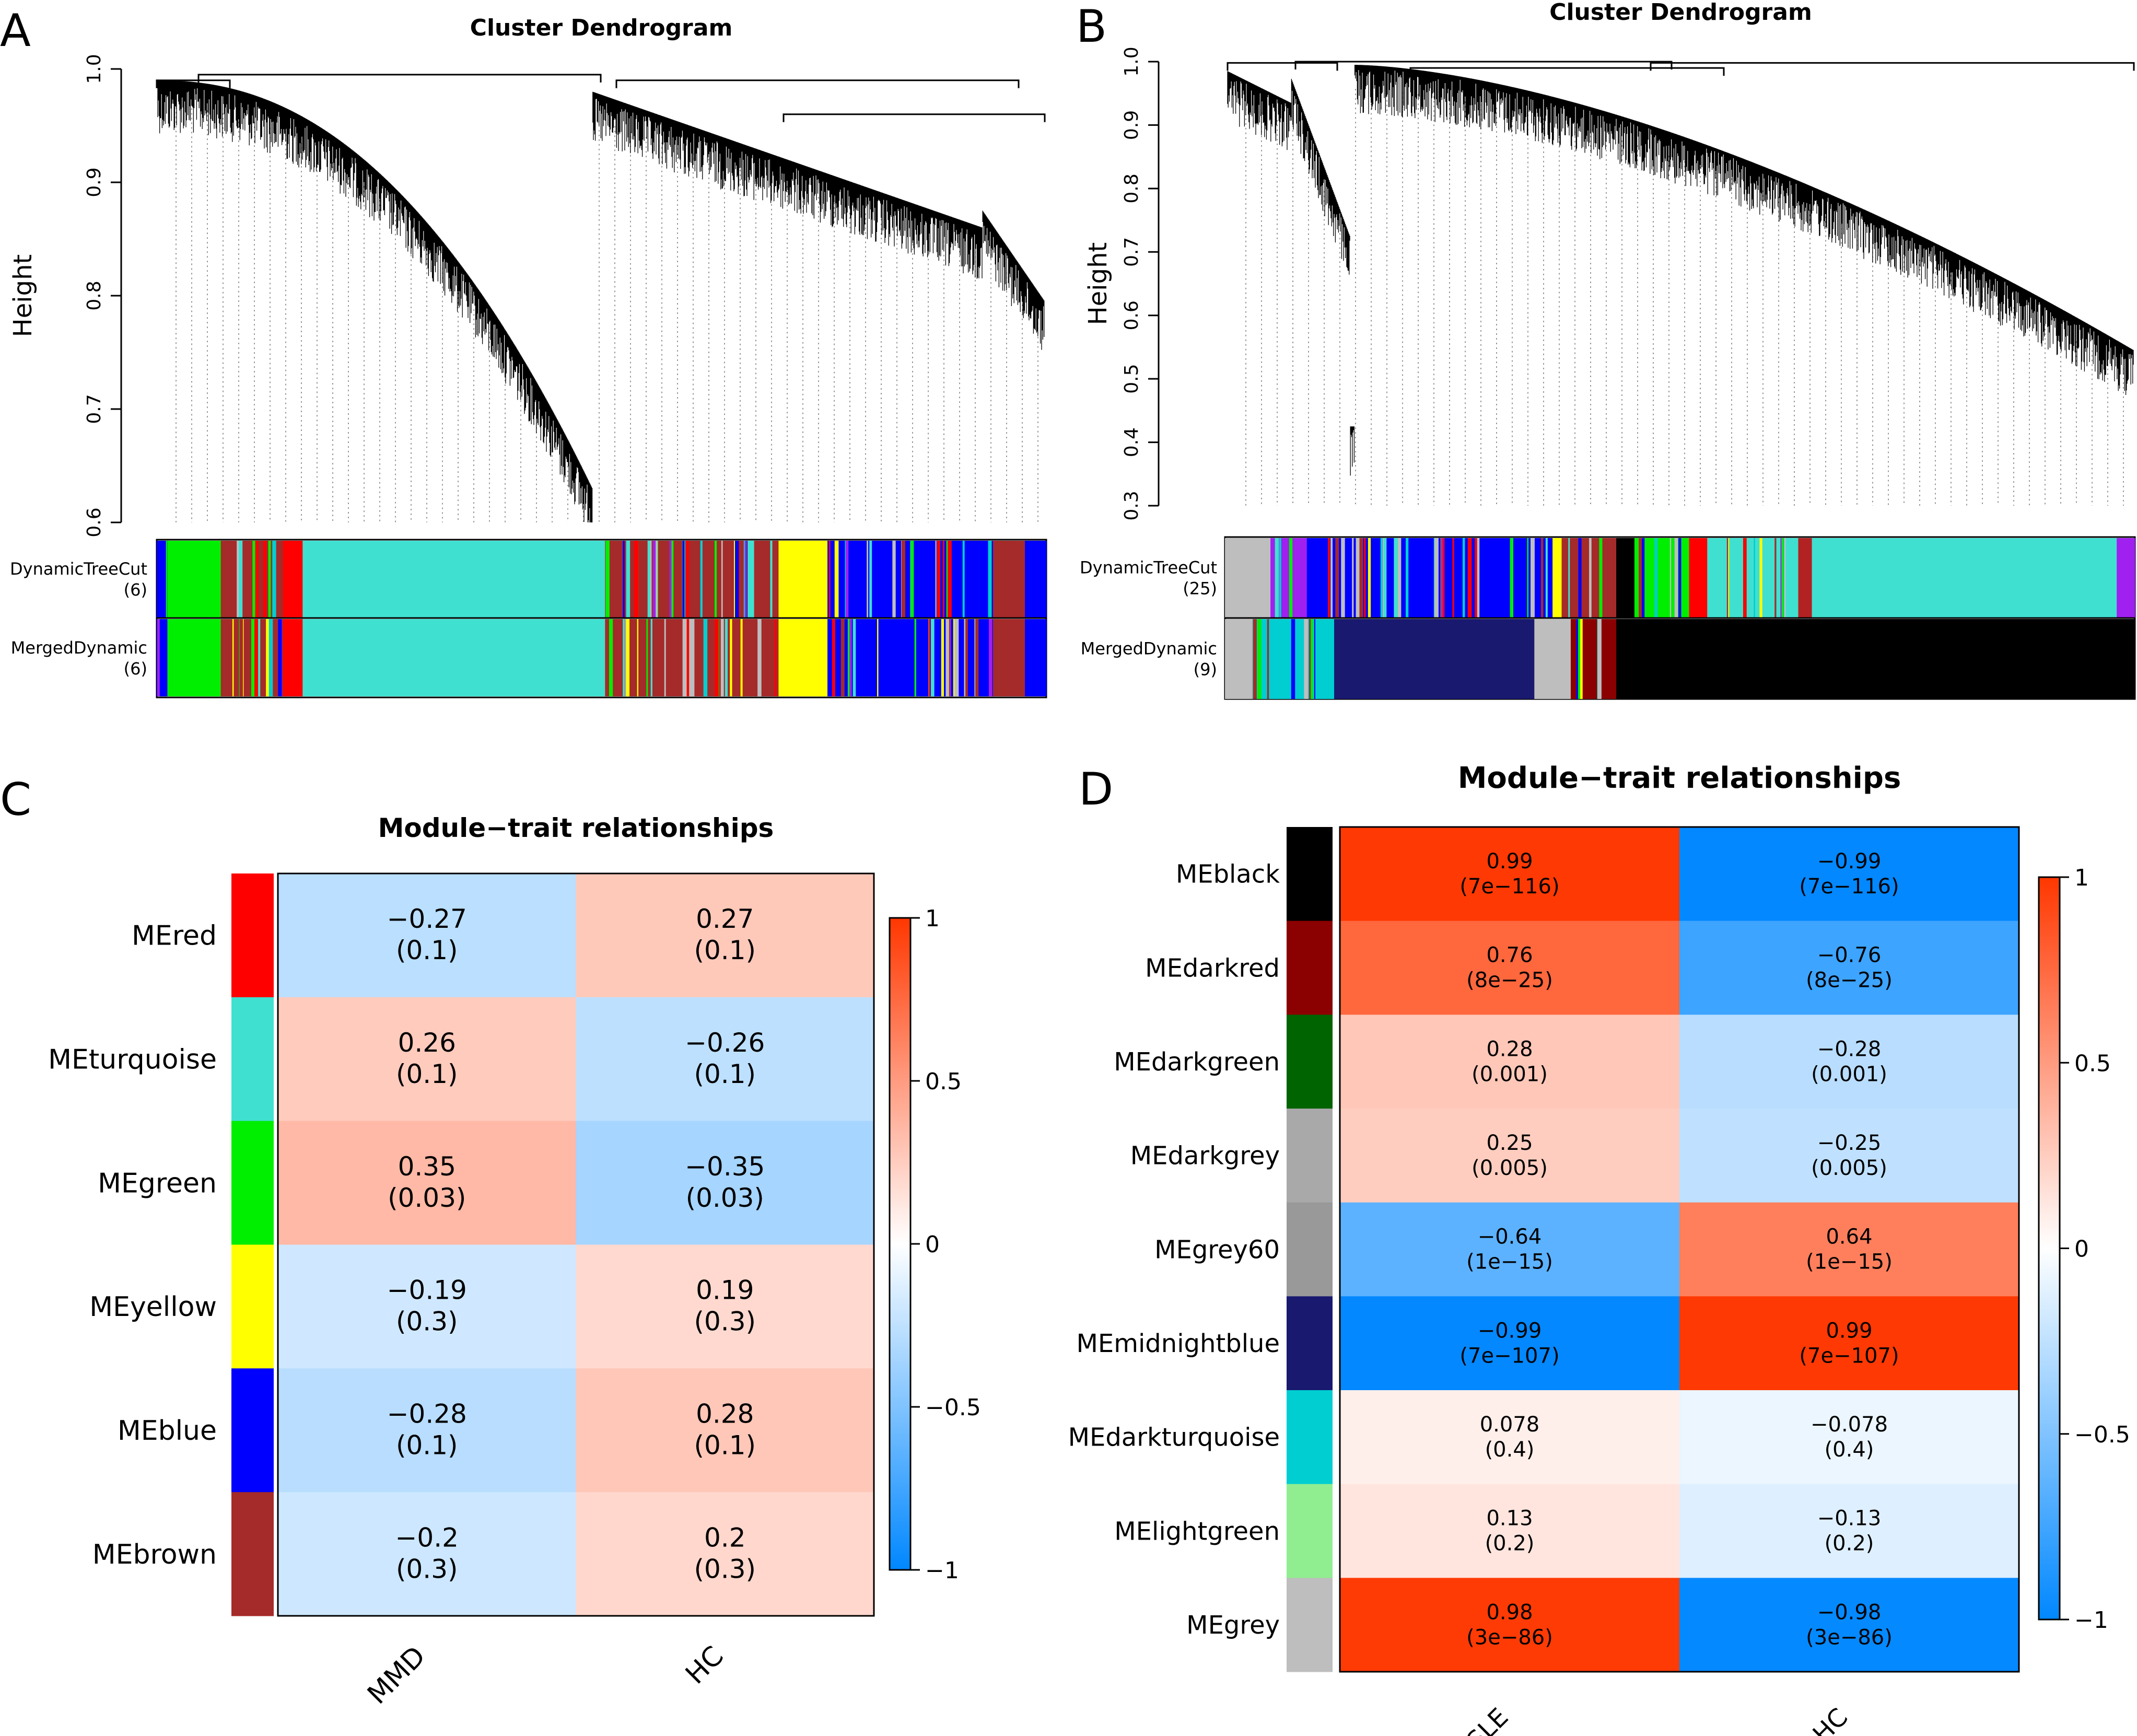 The height and width of the screenshot is (1736, 2137). What do you see at coordinates (2081, 1249) in the screenshot?
I see `legend-tick-label: 0` at bounding box center [2081, 1249].